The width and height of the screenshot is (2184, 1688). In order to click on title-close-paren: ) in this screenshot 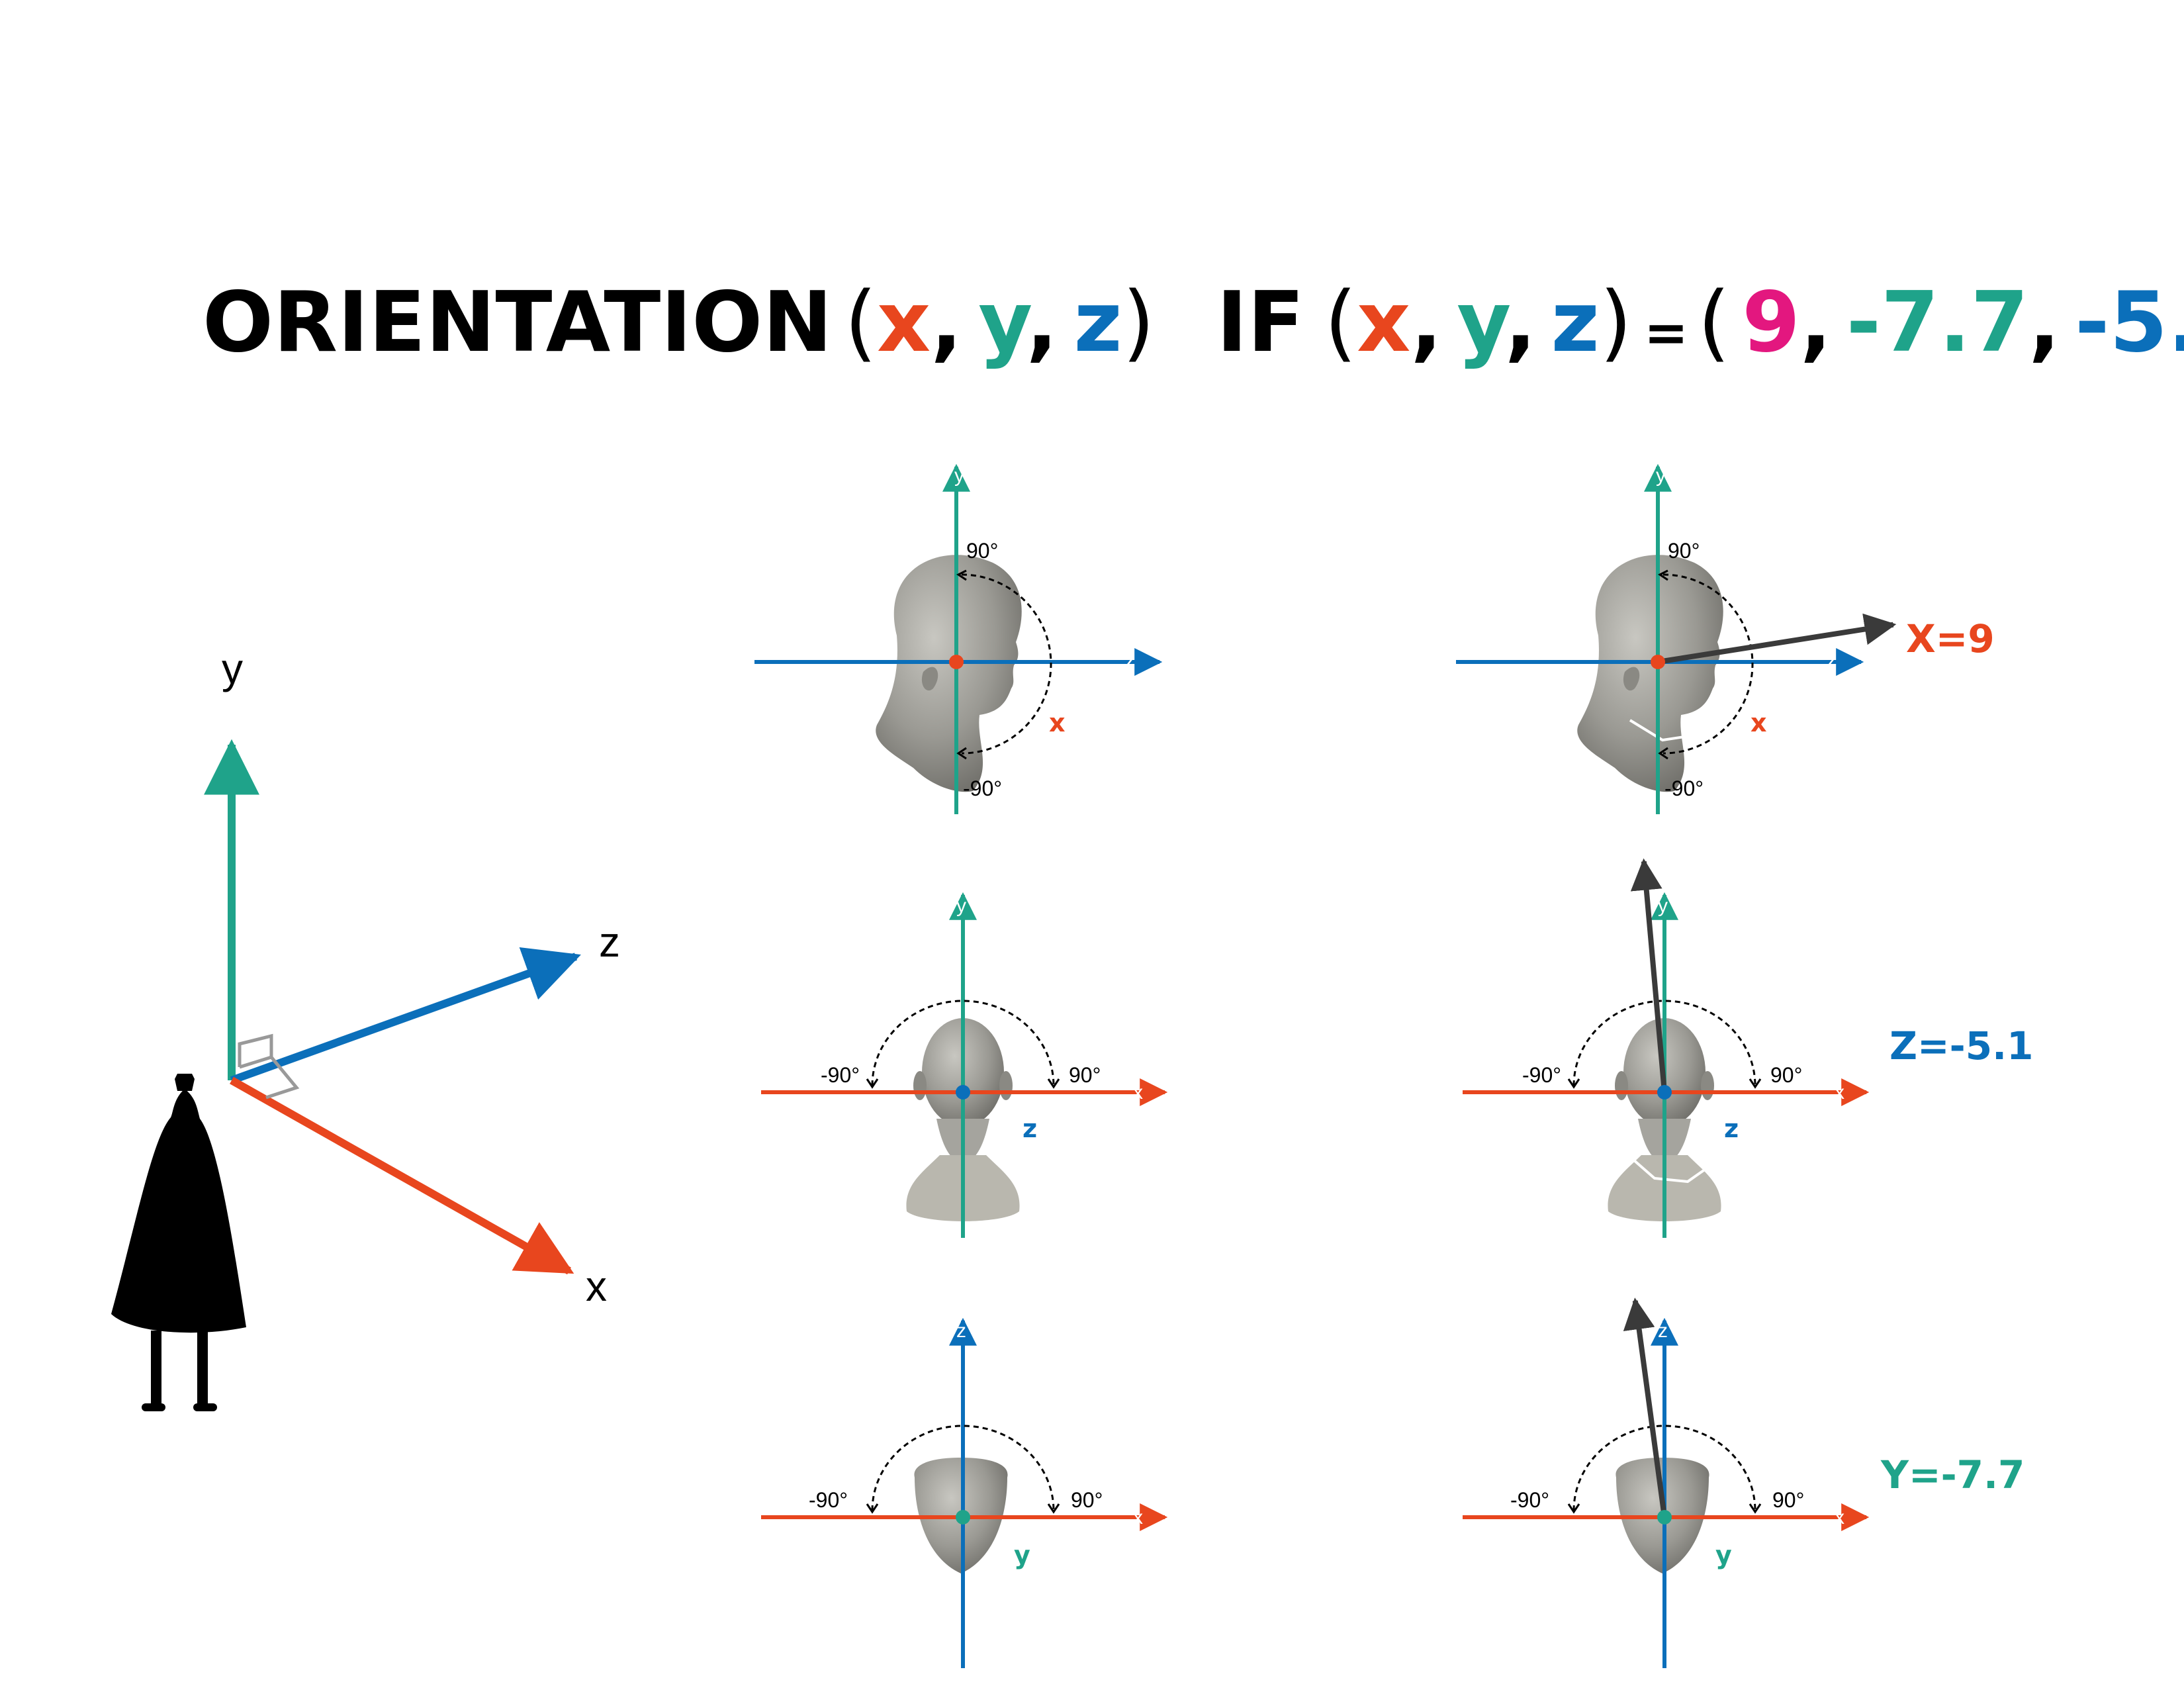, I will do `click(1139, 322)`.